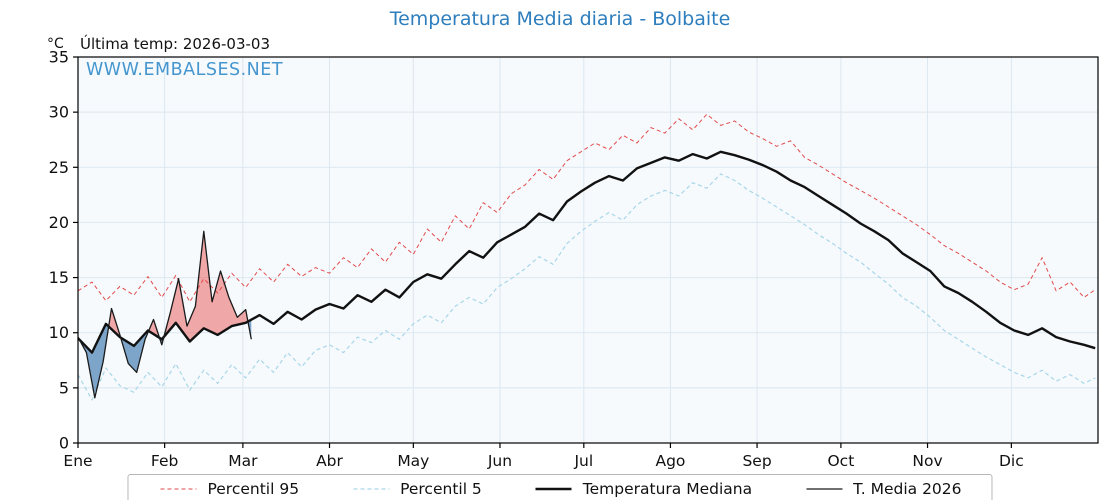 This screenshot has width=1120, height=500. Describe the element at coordinates (560, 19) in the screenshot. I see `chart-title: Temperatura Media diaria - Bolbaite` at that location.